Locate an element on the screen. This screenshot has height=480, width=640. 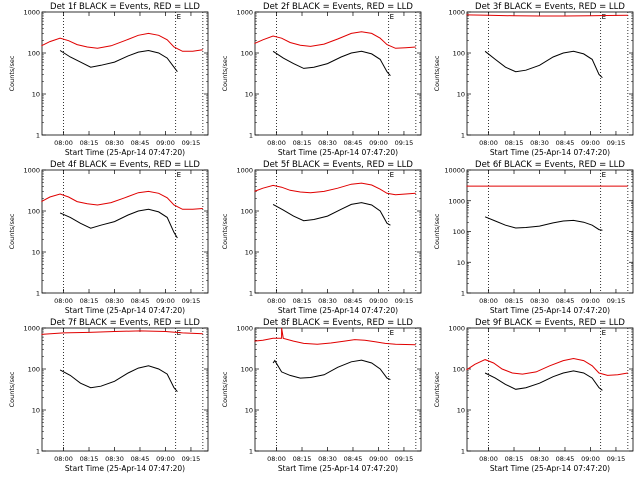
chart-title: Det 9f BLACK = Events, RED = LLD is located at coordinates (550, 323).